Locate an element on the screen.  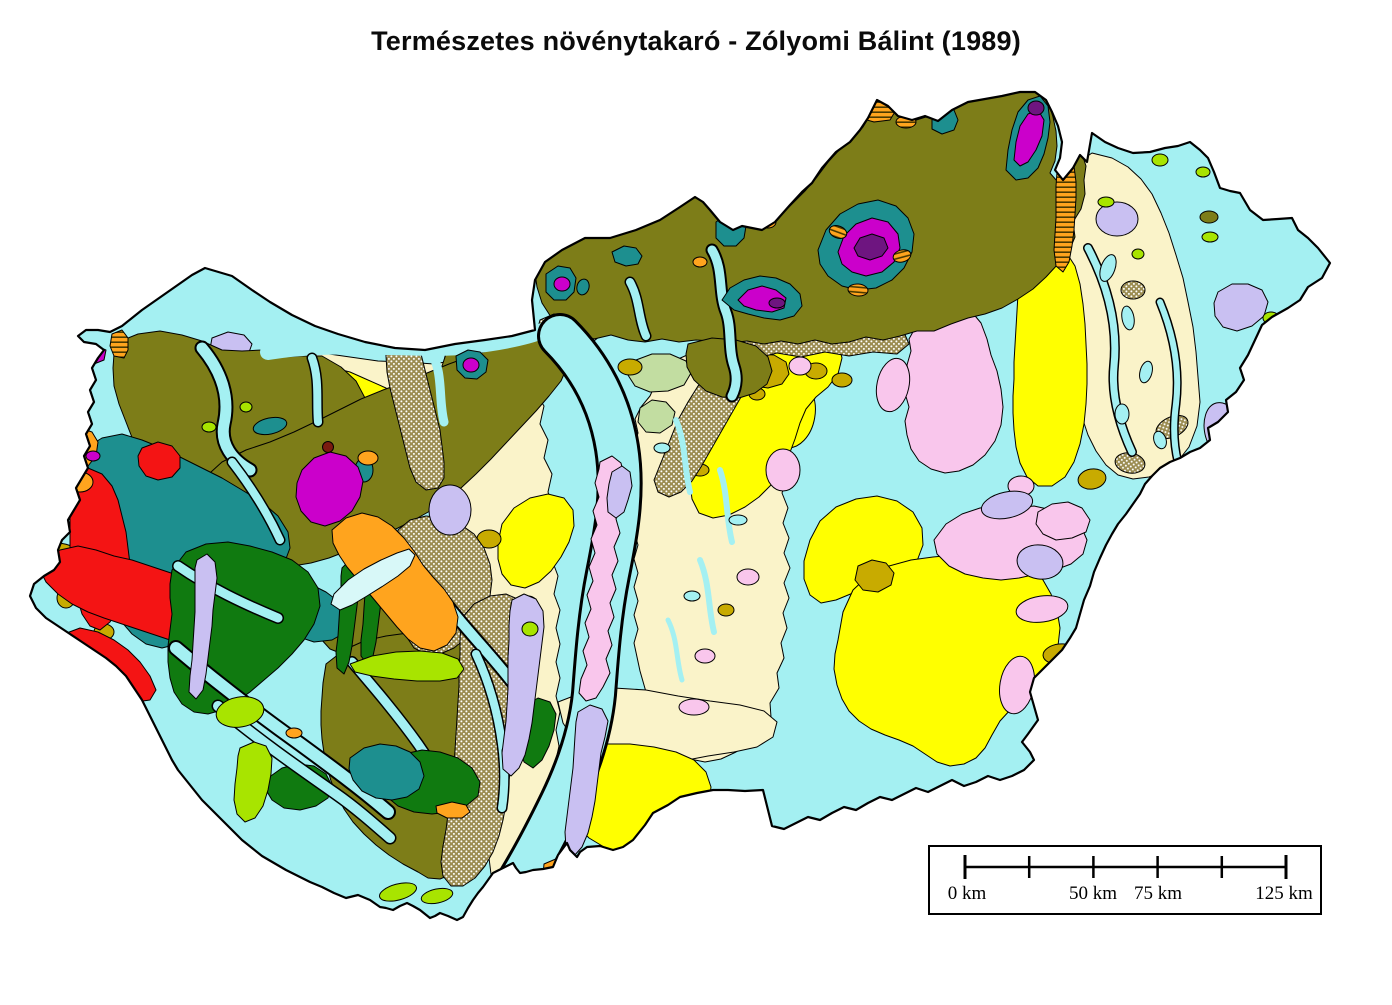
scale-bar-ruler is located at coordinates (1125, 867).